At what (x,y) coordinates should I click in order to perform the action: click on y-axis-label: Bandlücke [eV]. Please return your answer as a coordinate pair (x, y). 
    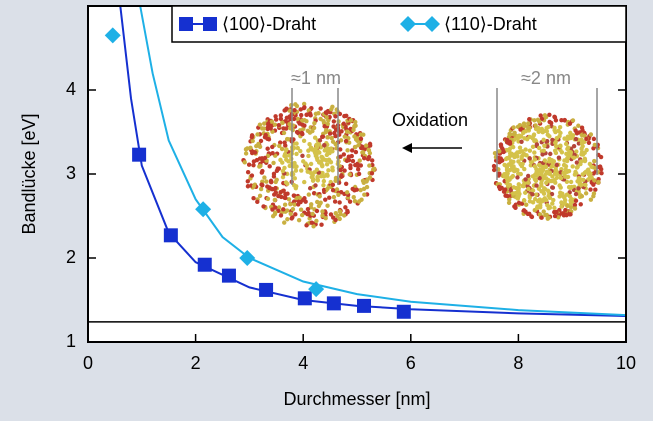
    Looking at the image, I should click on (29, 173).